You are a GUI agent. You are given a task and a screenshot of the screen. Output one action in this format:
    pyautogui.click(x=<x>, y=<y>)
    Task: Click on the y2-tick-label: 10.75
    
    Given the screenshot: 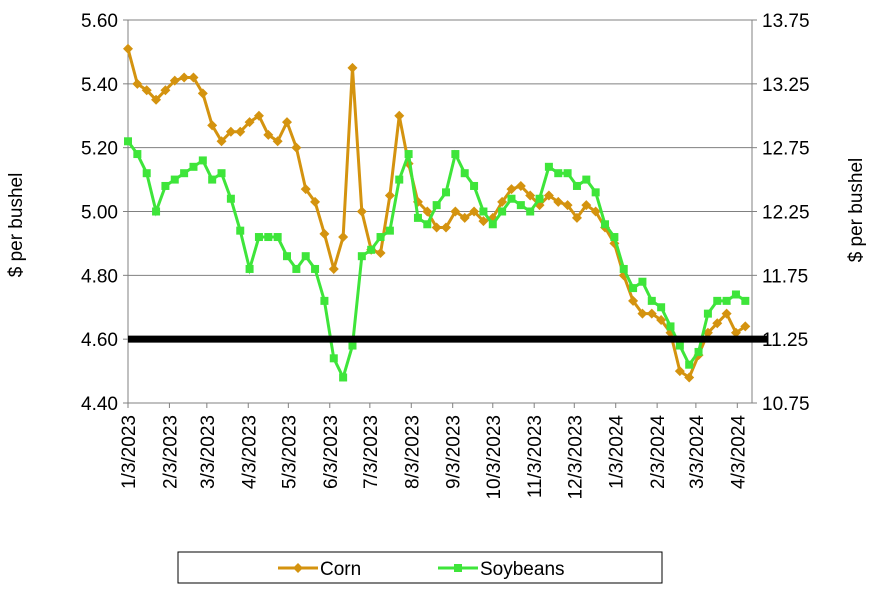 What is the action you would take?
    pyautogui.click(x=786, y=404)
    